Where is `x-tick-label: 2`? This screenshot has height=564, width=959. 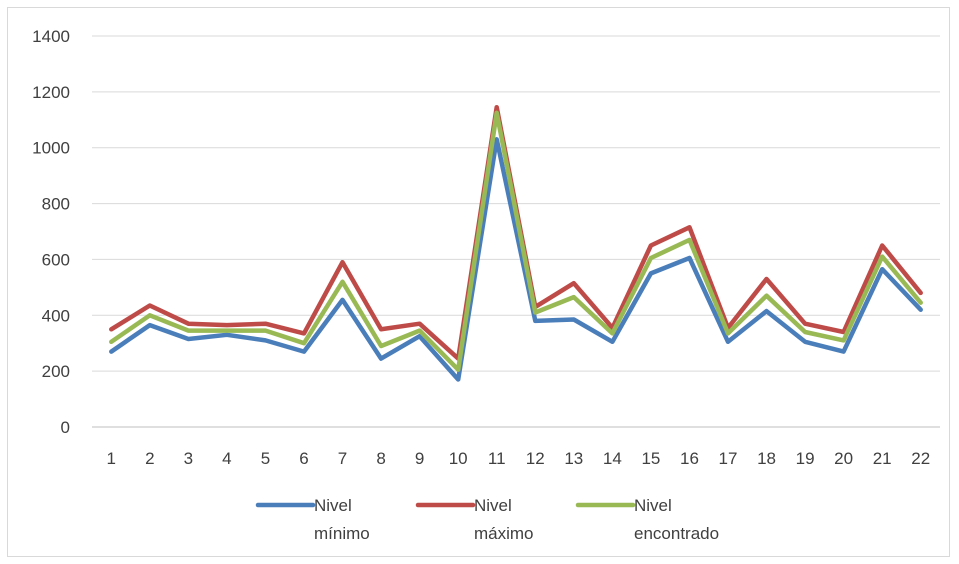 x-tick-label: 2 is located at coordinates (149, 458).